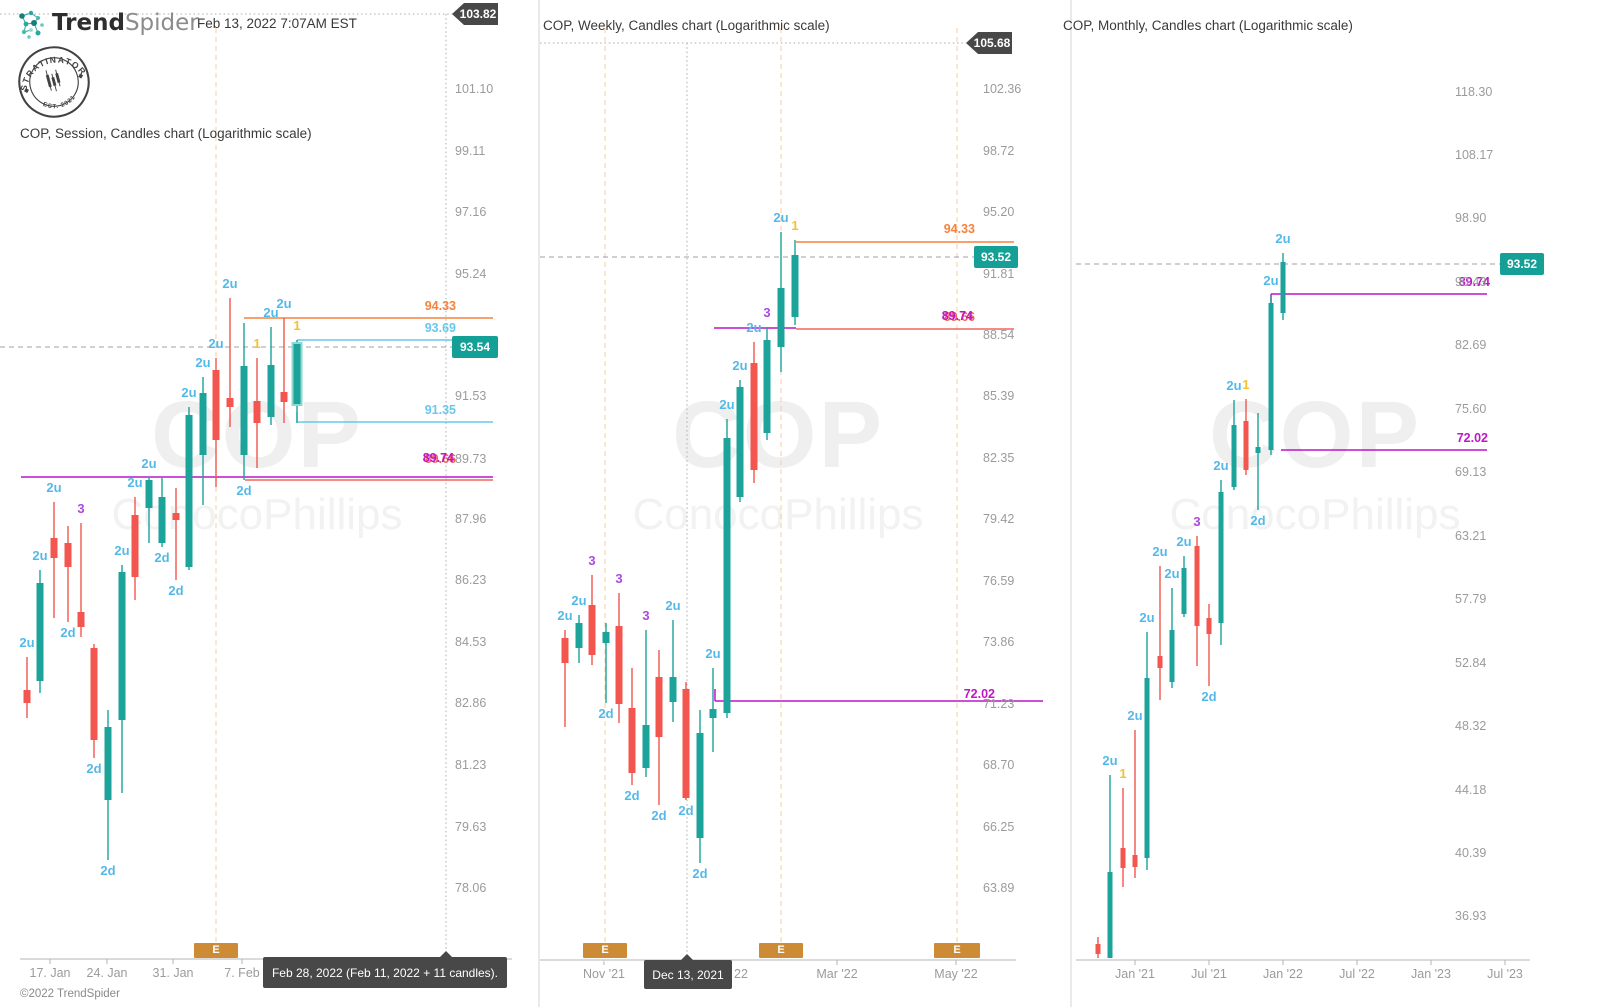  Describe the element at coordinates (88, 23) in the screenshot. I see `brand-trend: Trend` at that location.